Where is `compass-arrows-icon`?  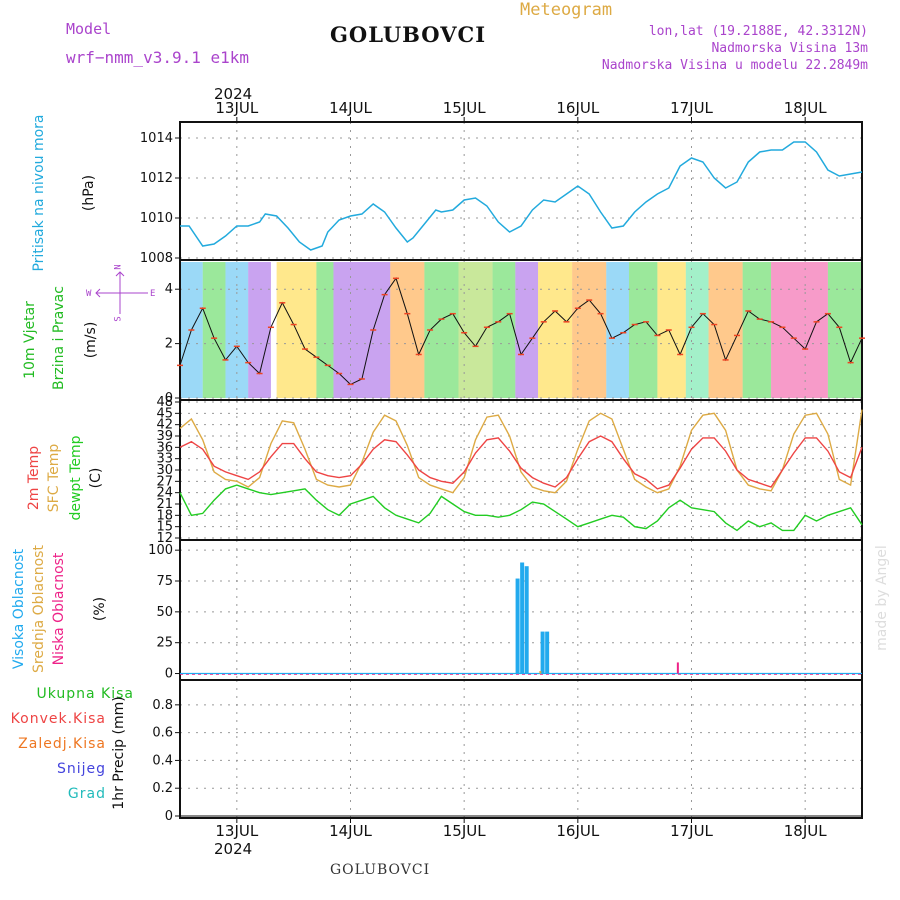
compass-arrows-icon is located at coordinates (121, 292).